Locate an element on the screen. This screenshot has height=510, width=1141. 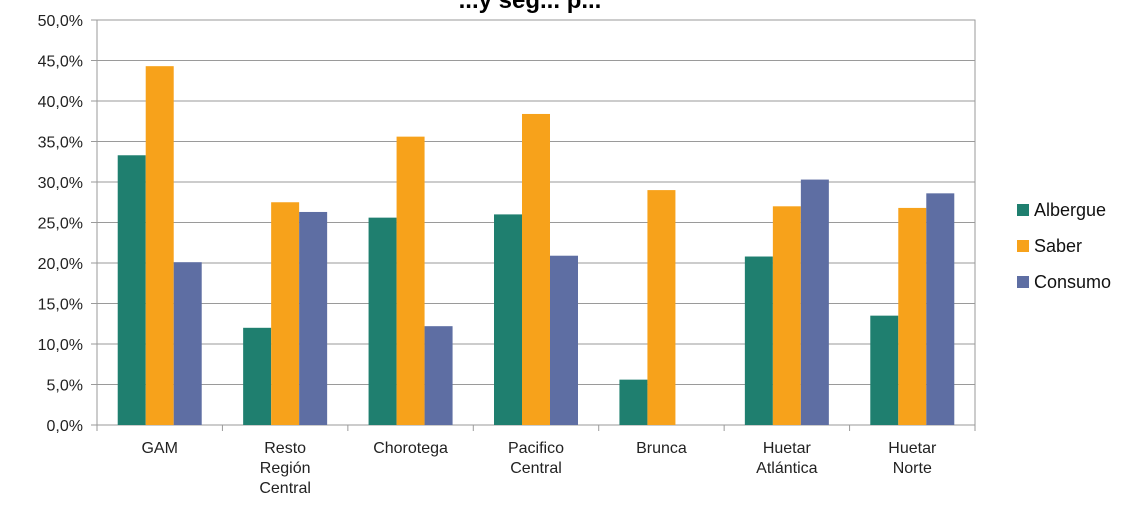
x-tick-label: Huetar Atlántica is located at coordinates (786, 458).